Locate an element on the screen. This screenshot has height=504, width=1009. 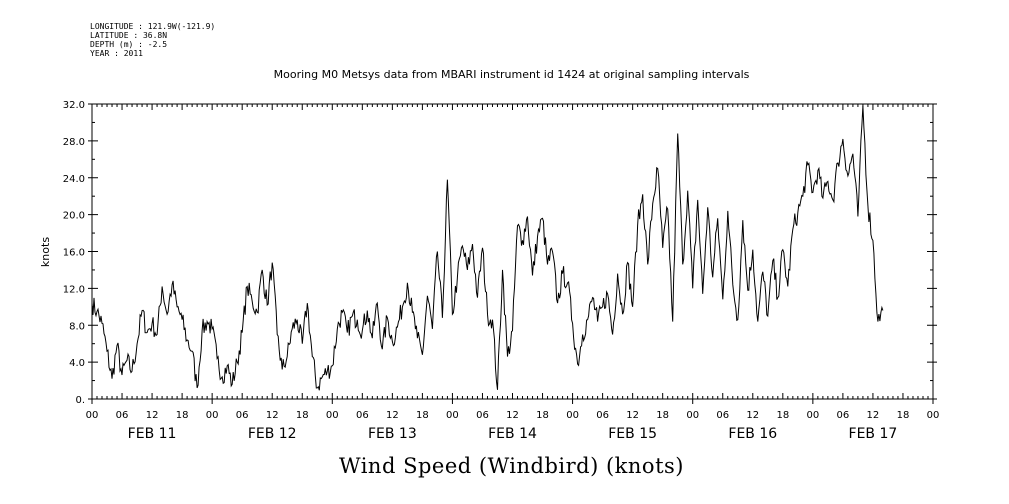
x-day-label: FEB 15 is located at coordinates (632, 434).